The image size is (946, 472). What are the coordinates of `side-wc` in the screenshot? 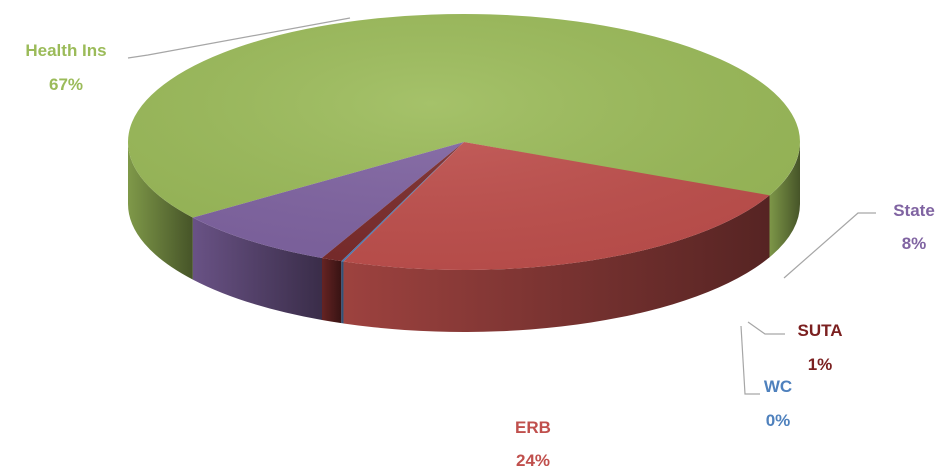 It's located at (342, 292).